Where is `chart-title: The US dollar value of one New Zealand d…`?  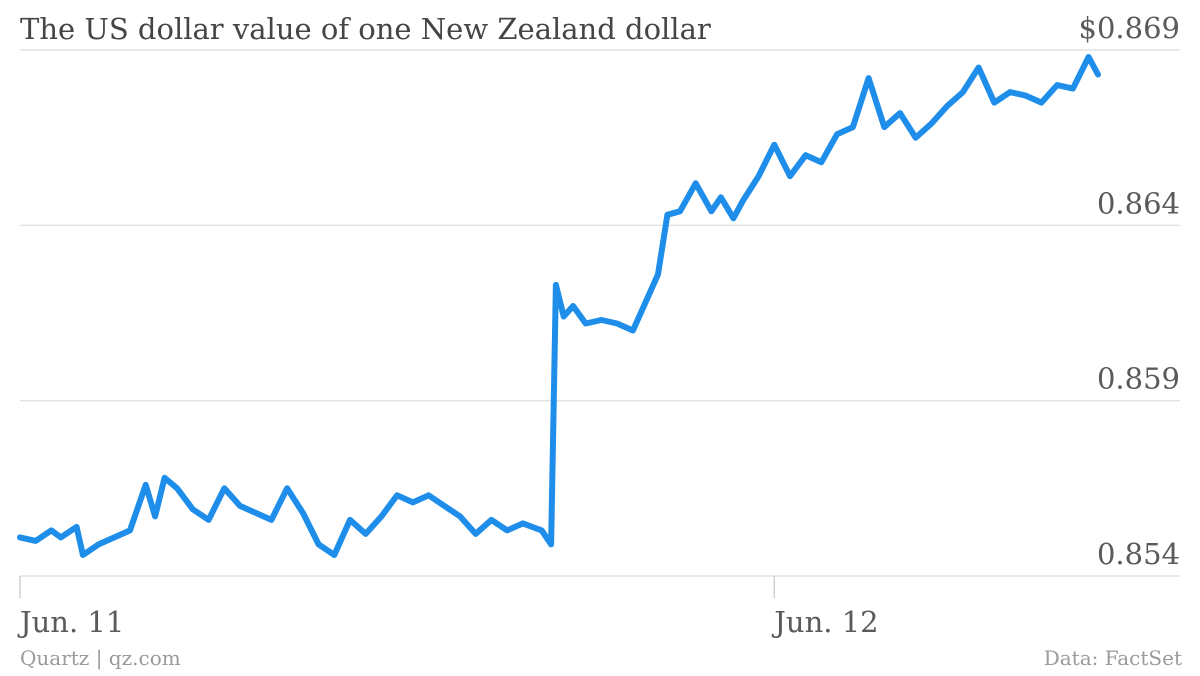
chart-title: The US dollar value of one New Zealand d… is located at coordinates (365, 29).